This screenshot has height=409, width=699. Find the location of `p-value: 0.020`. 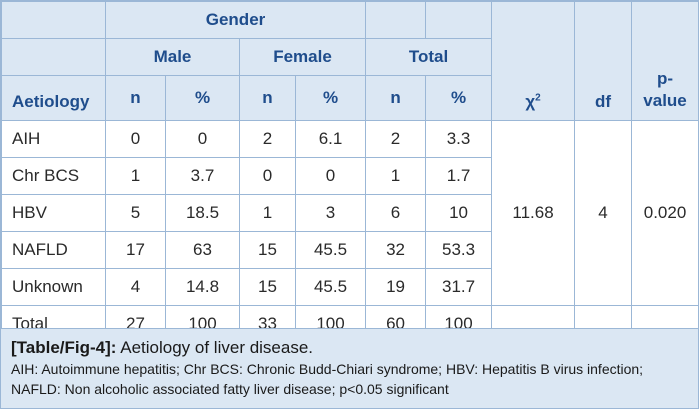

p-value: 0.020 is located at coordinates (664, 213).